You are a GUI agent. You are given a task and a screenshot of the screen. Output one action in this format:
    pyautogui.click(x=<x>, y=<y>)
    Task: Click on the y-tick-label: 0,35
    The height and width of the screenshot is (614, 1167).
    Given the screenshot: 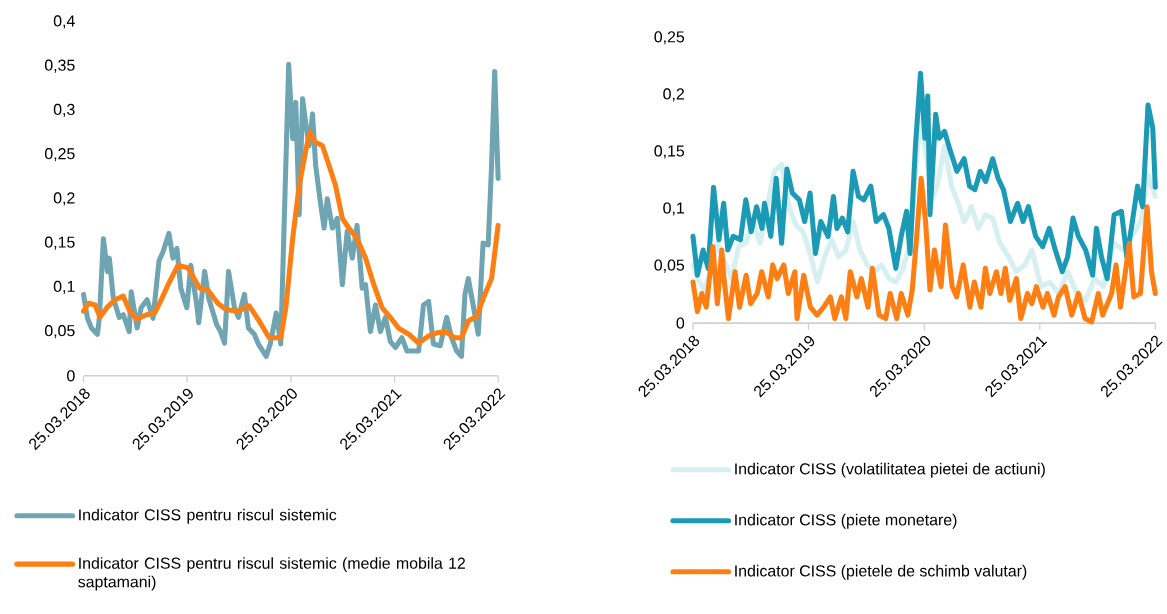 What is the action you would take?
    pyautogui.click(x=59, y=66)
    